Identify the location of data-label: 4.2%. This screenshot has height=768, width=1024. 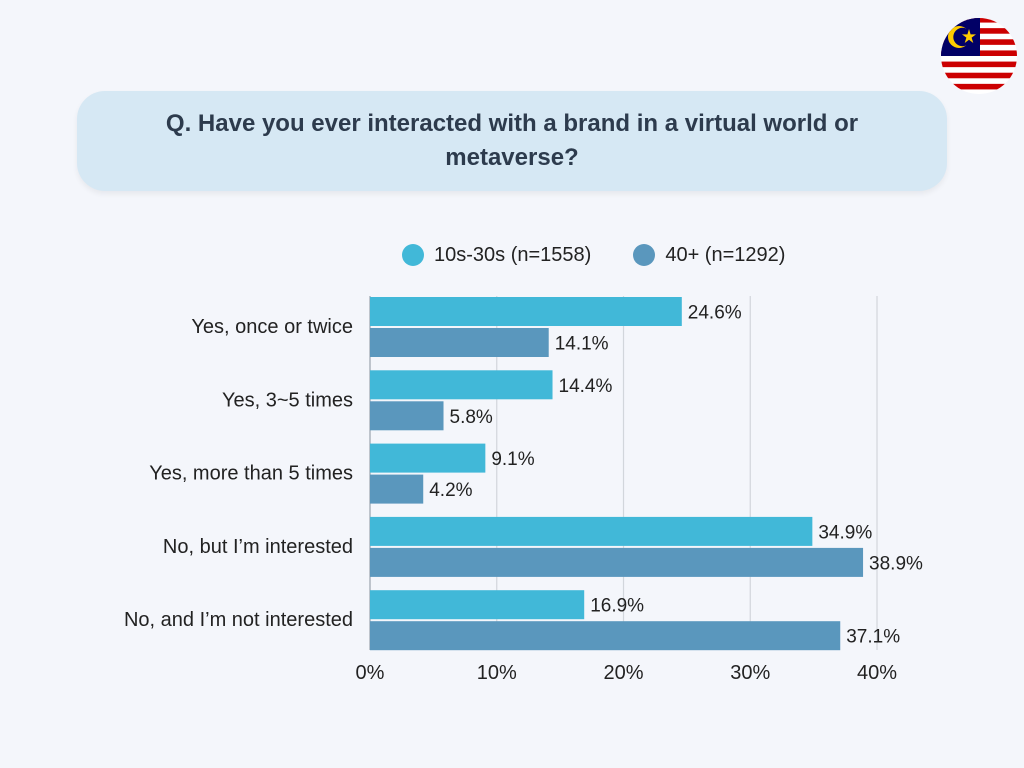
(450, 490).